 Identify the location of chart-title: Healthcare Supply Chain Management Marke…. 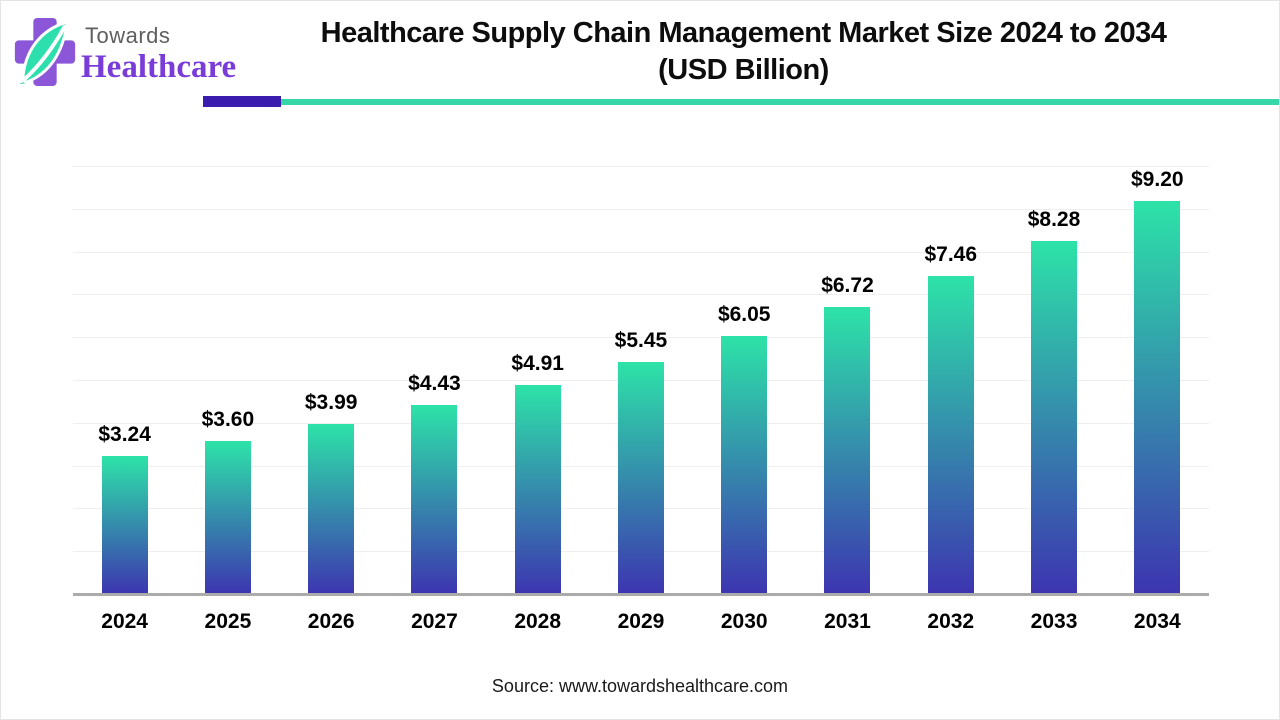
(743, 52).